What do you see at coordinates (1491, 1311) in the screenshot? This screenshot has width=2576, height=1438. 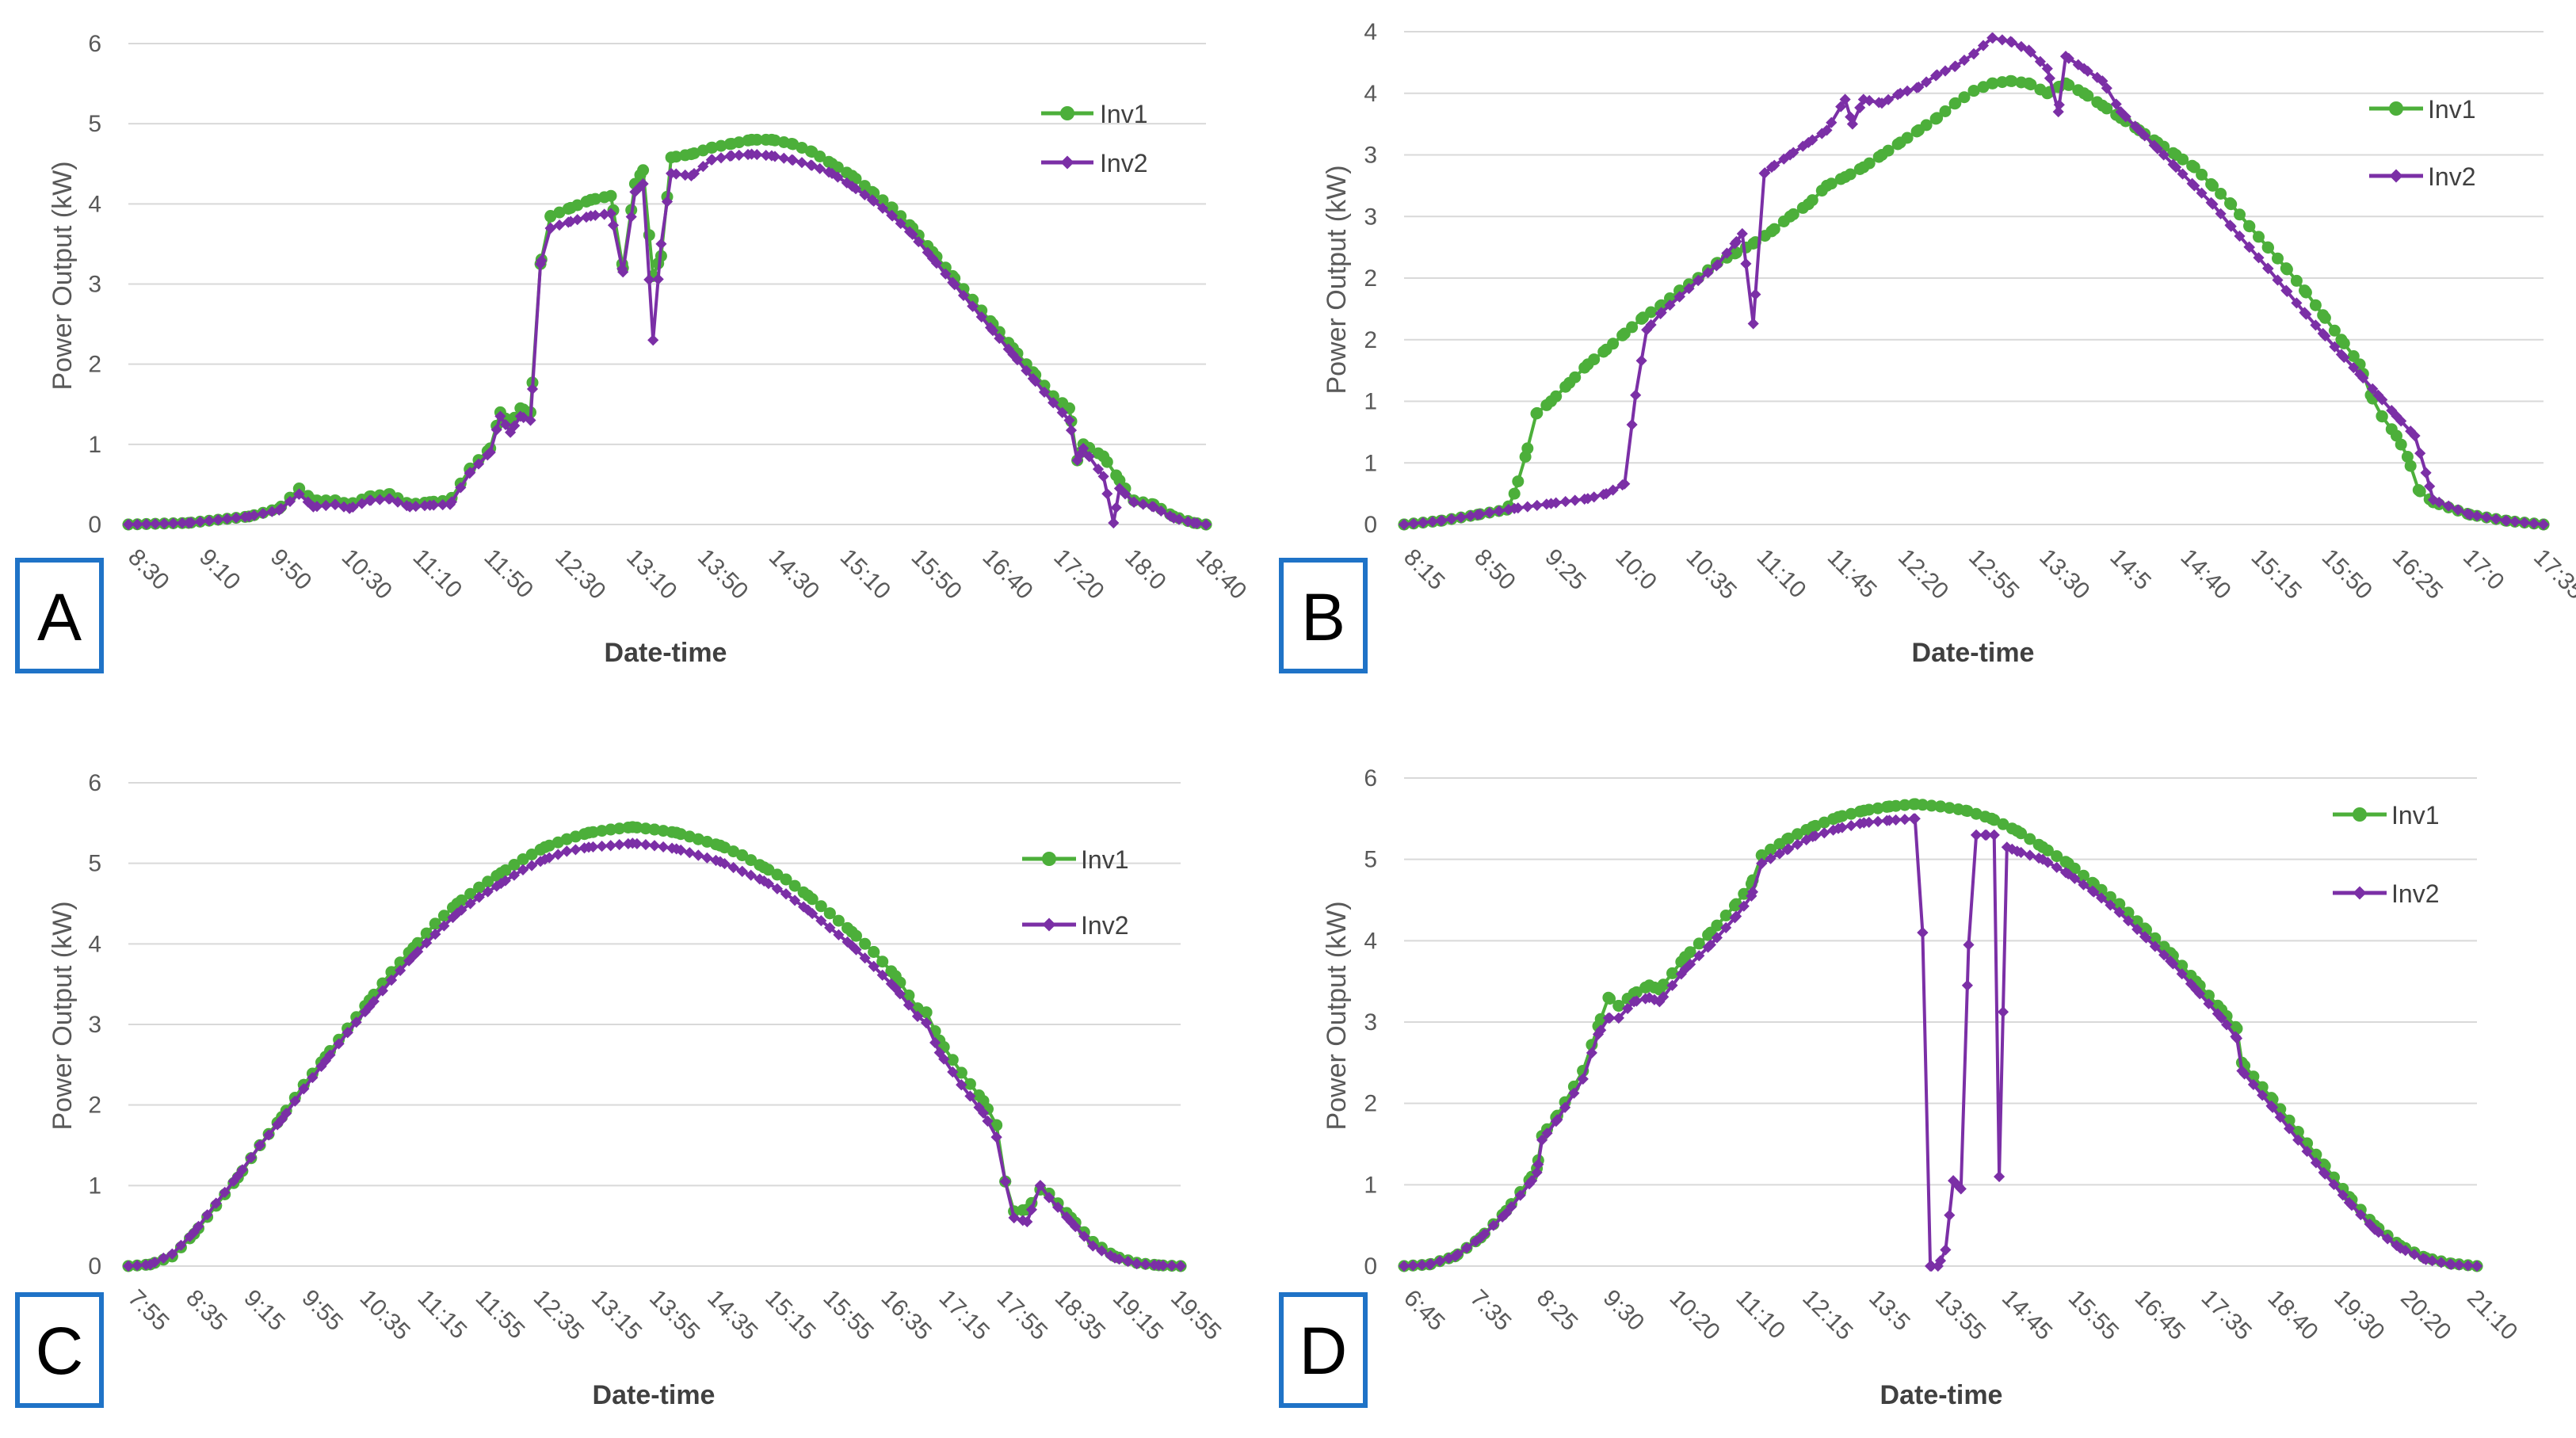 I see `x-tick-label-d: 7:35` at bounding box center [1491, 1311].